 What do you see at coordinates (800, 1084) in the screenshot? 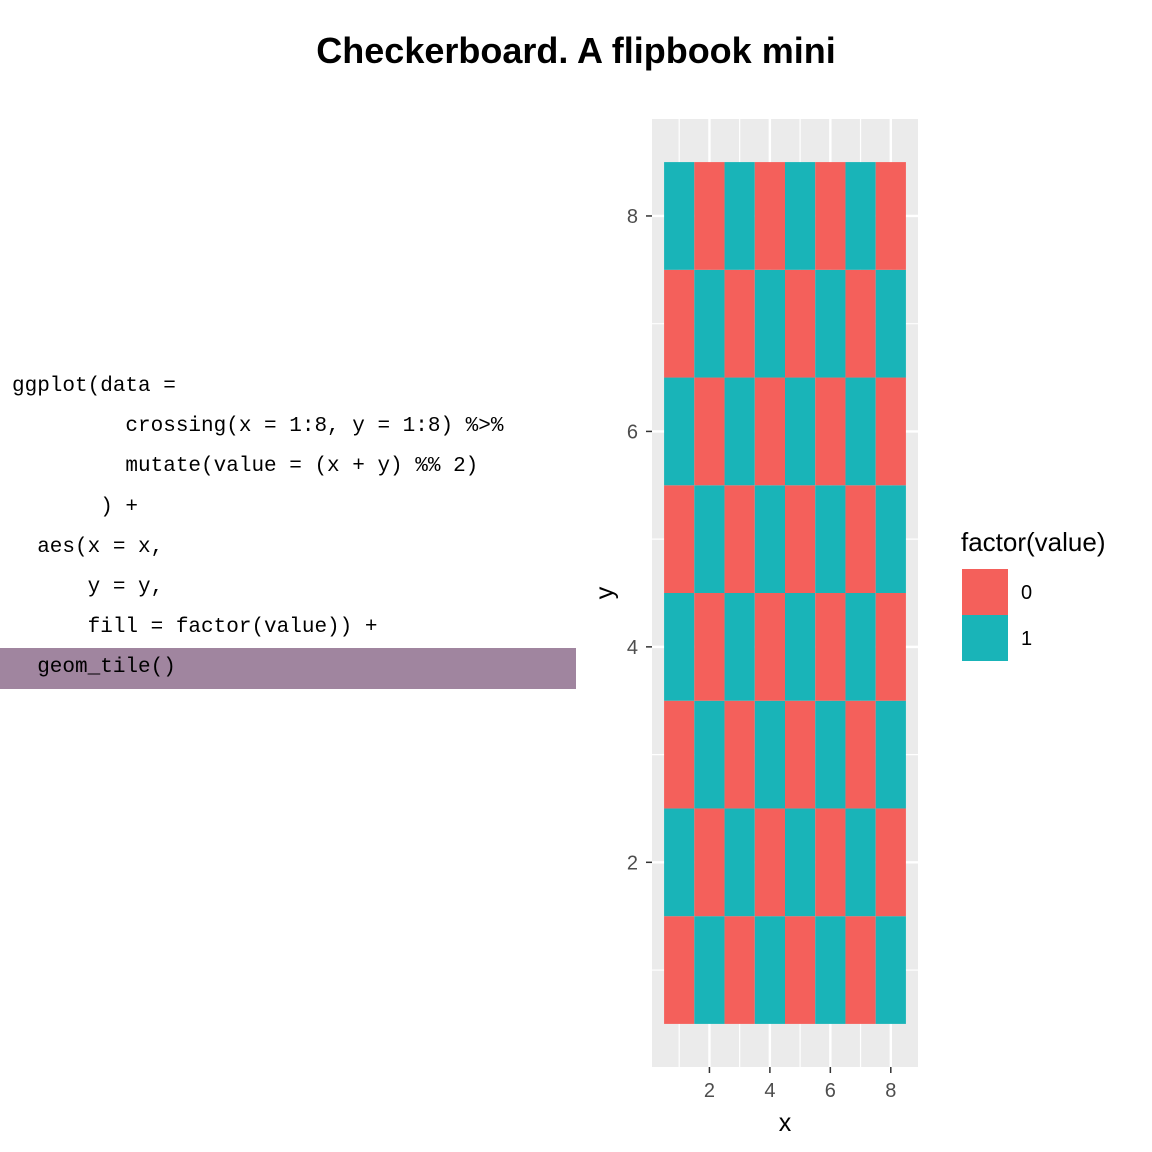
I see `x-axis: 2 4 6 8` at bounding box center [800, 1084].